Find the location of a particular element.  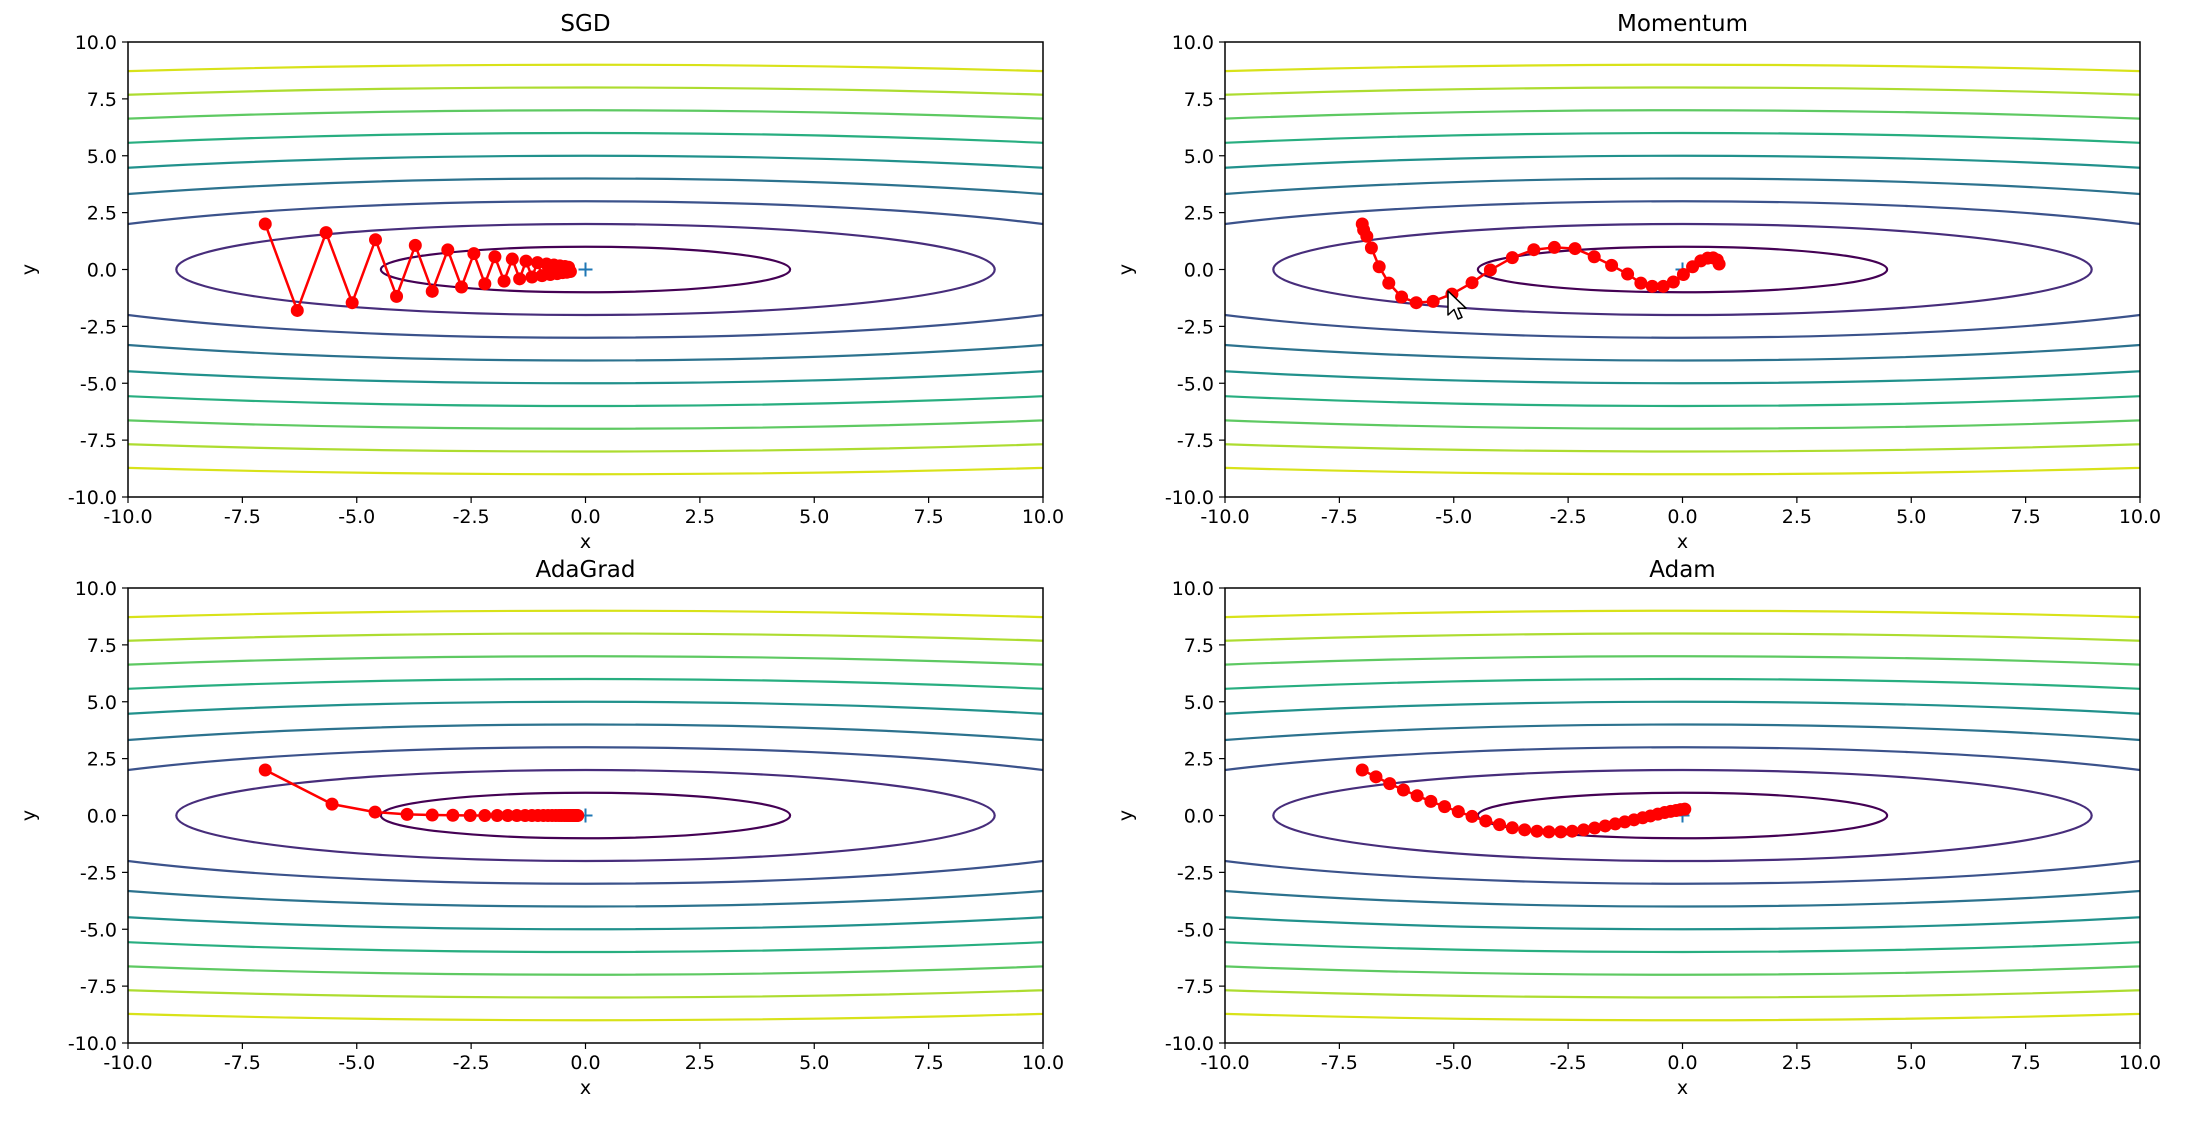

subplot-title: Momentum is located at coordinates (1682, 24).